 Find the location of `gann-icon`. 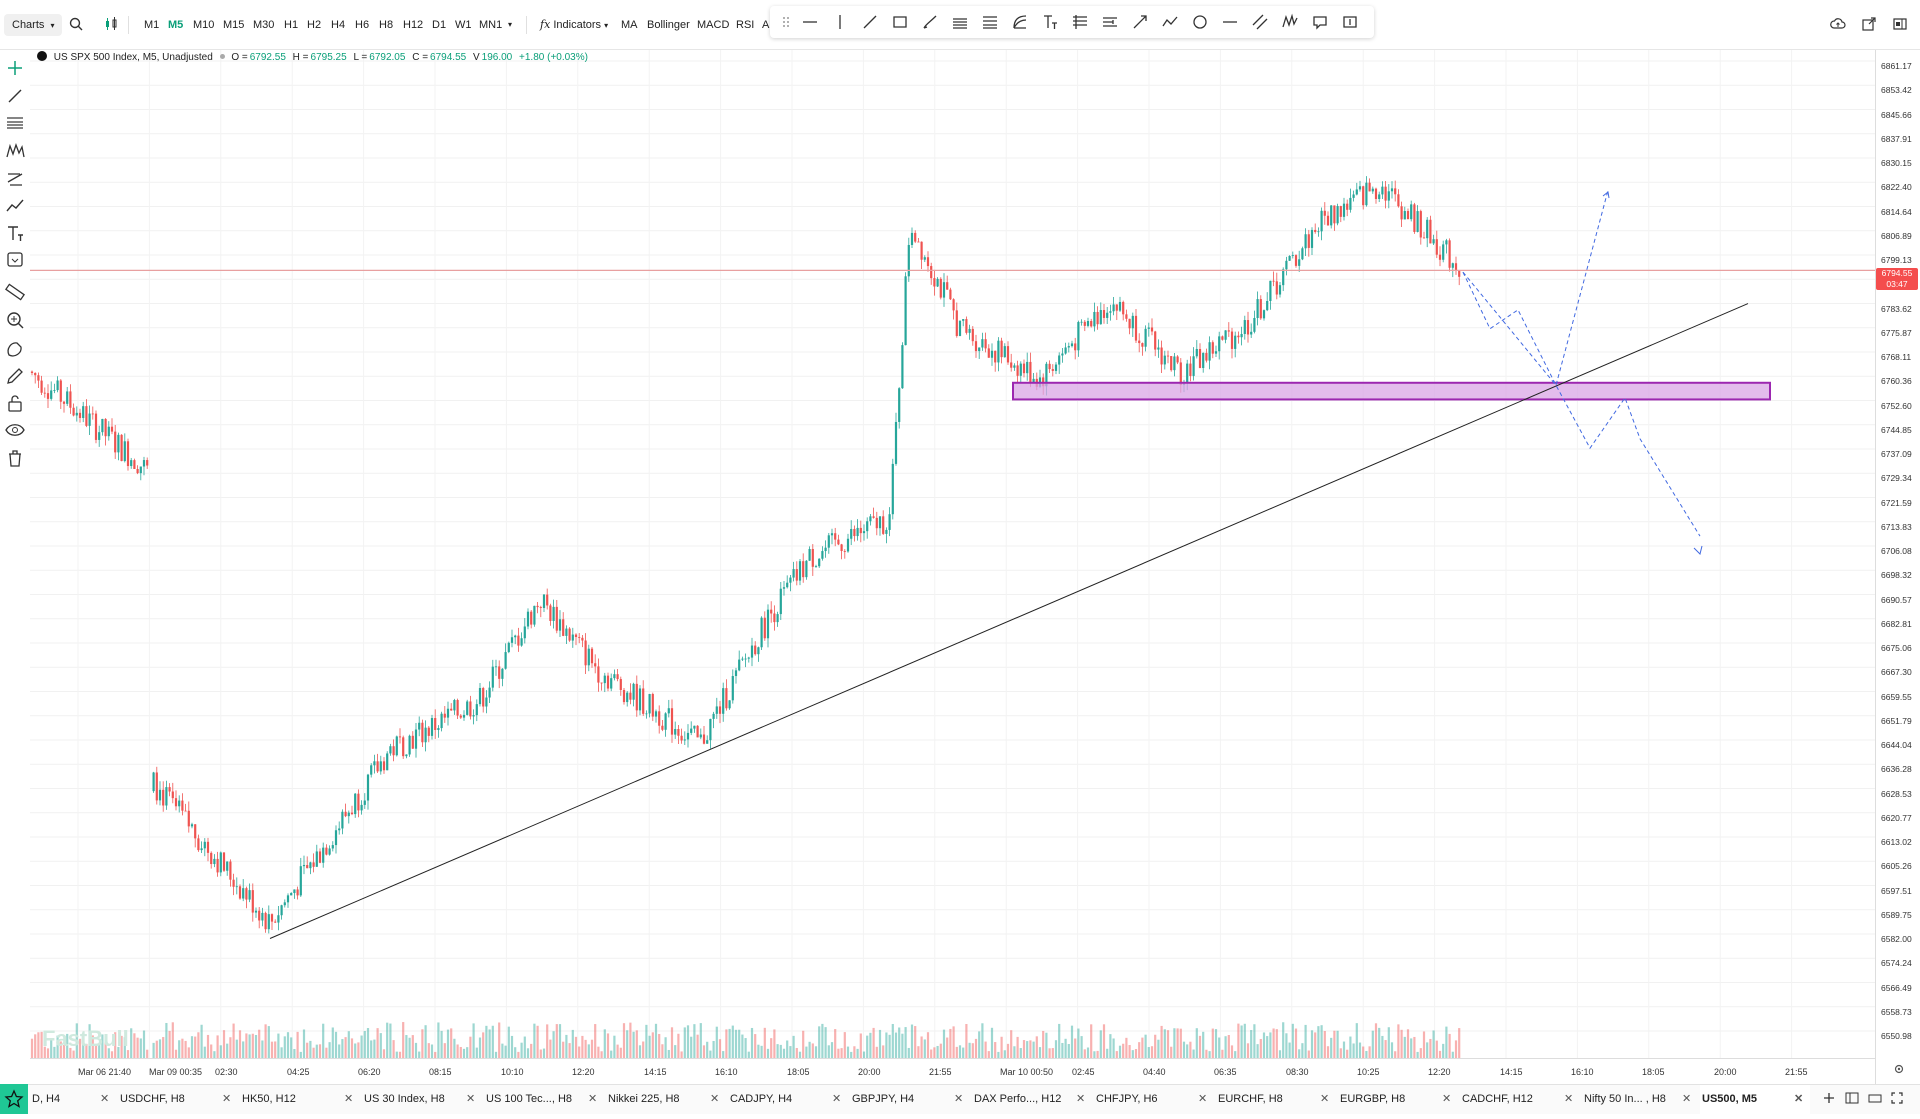

gann-icon is located at coordinates (1080, 22).